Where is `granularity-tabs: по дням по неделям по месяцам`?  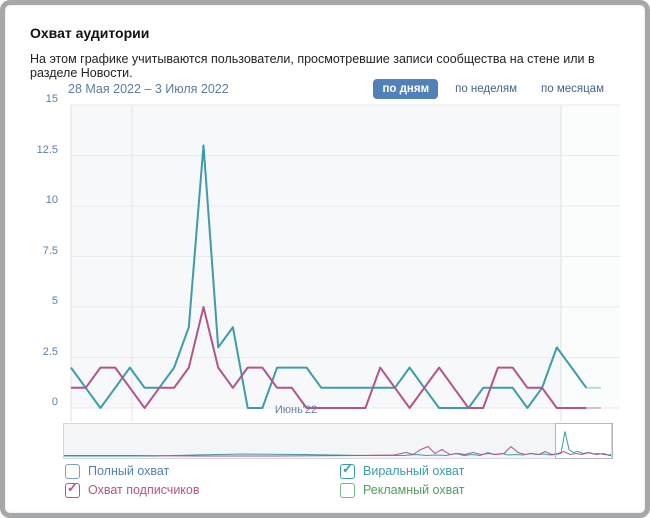
granularity-tabs: по дням по неделям по месяцам is located at coordinates (492, 89).